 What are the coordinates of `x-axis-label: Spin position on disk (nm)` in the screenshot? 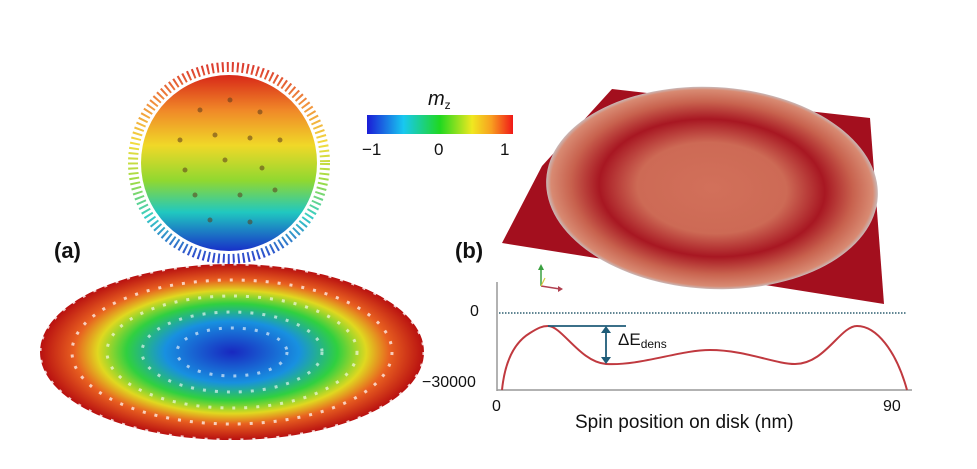 It's located at (684, 422).